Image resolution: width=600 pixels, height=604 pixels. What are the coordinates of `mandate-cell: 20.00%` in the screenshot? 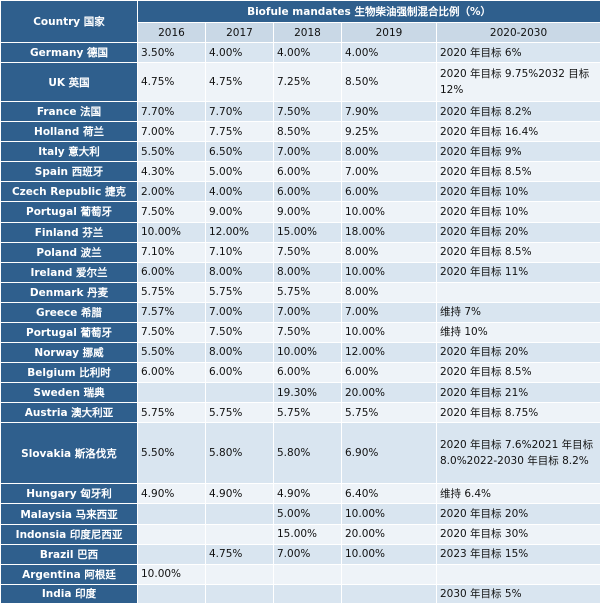 It's located at (389, 393).